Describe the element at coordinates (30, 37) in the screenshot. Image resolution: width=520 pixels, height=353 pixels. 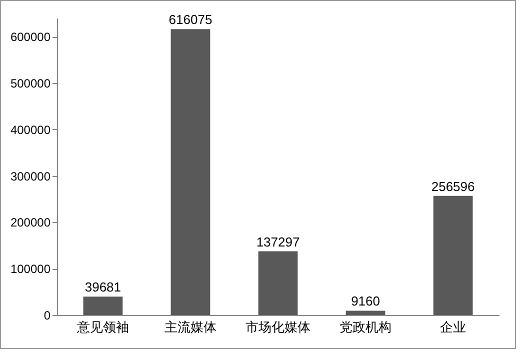
I see `y-tick-label: 600000` at that location.